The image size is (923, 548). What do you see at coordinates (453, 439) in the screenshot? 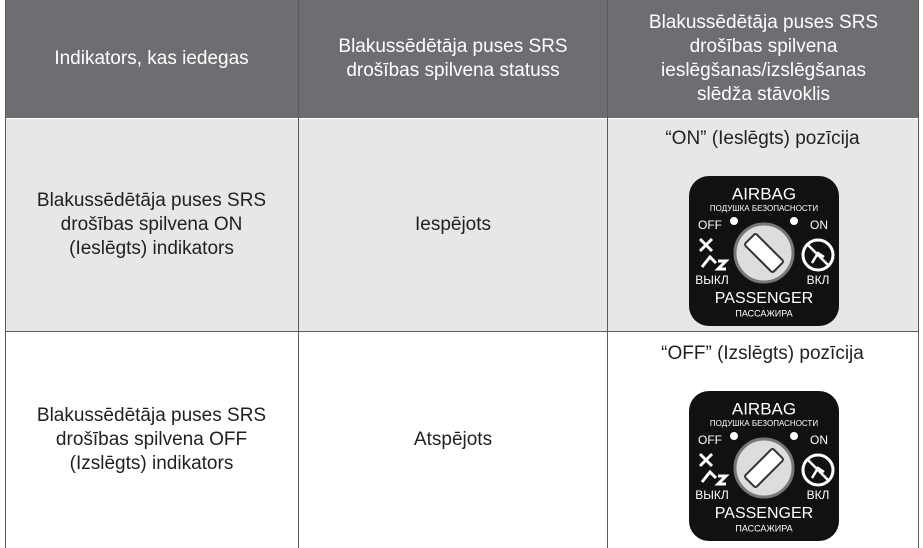
I see `table-cell: Atspējots` at bounding box center [453, 439].